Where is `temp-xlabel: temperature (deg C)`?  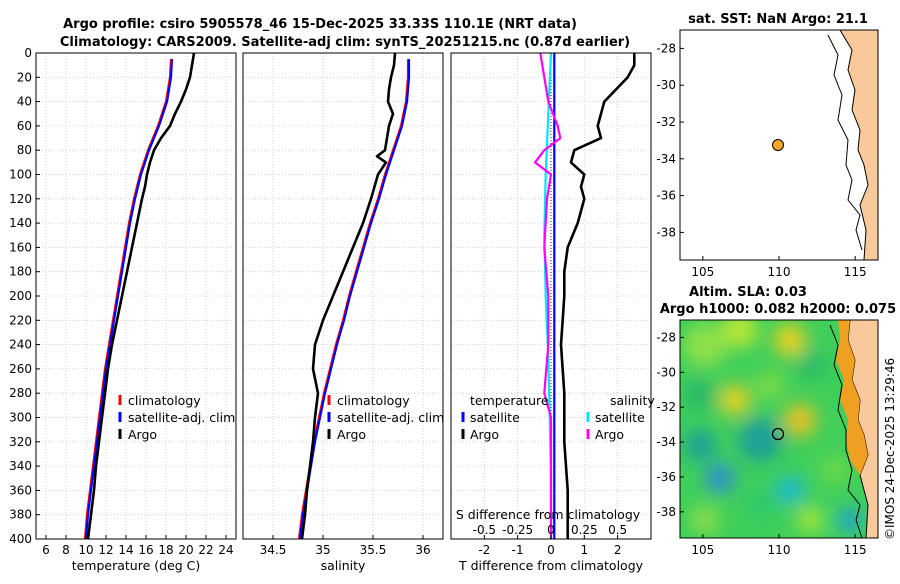 temp-xlabel: temperature (deg C) is located at coordinates (136, 565).